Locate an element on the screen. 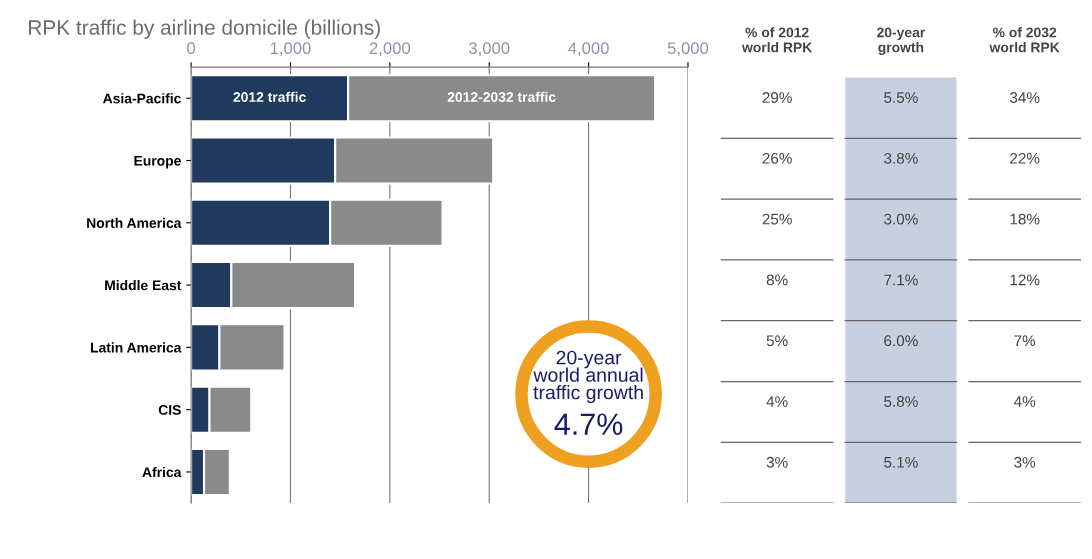 This screenshot has height=559, width=1092. series-label: 2012 traffic is located at coordinates (269, 96).